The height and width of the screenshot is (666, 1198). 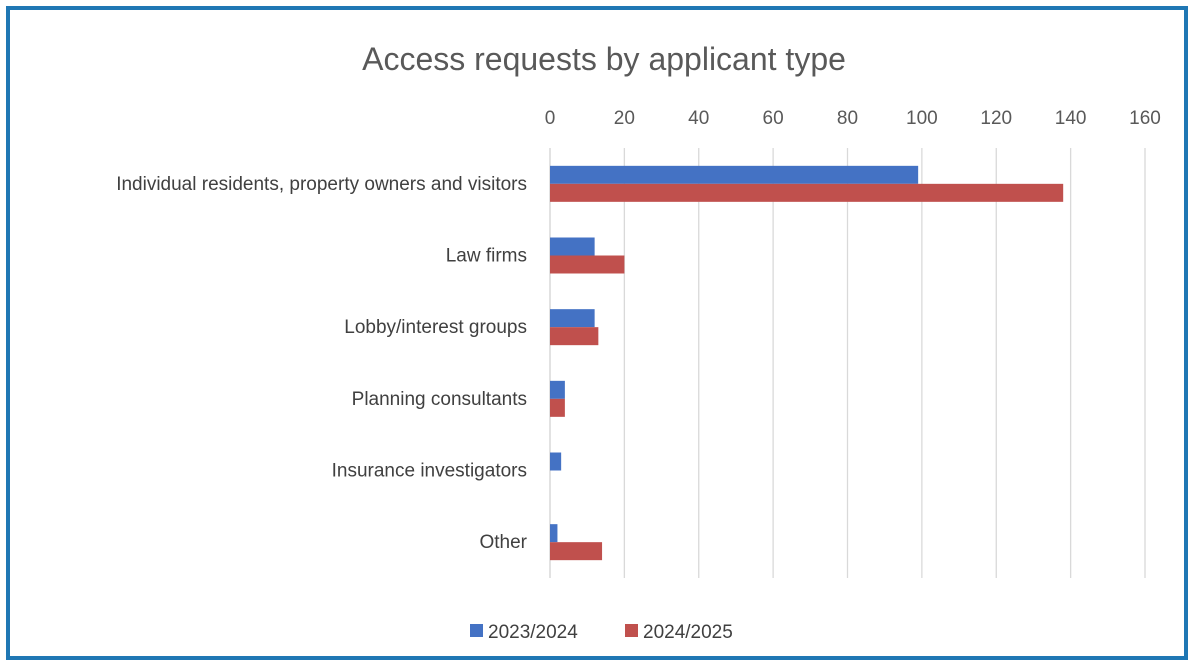 What do you see at coordinates (698, 118) in the screenshot?
I see `x-tick-label: 40` at bounding box center [698, 118].